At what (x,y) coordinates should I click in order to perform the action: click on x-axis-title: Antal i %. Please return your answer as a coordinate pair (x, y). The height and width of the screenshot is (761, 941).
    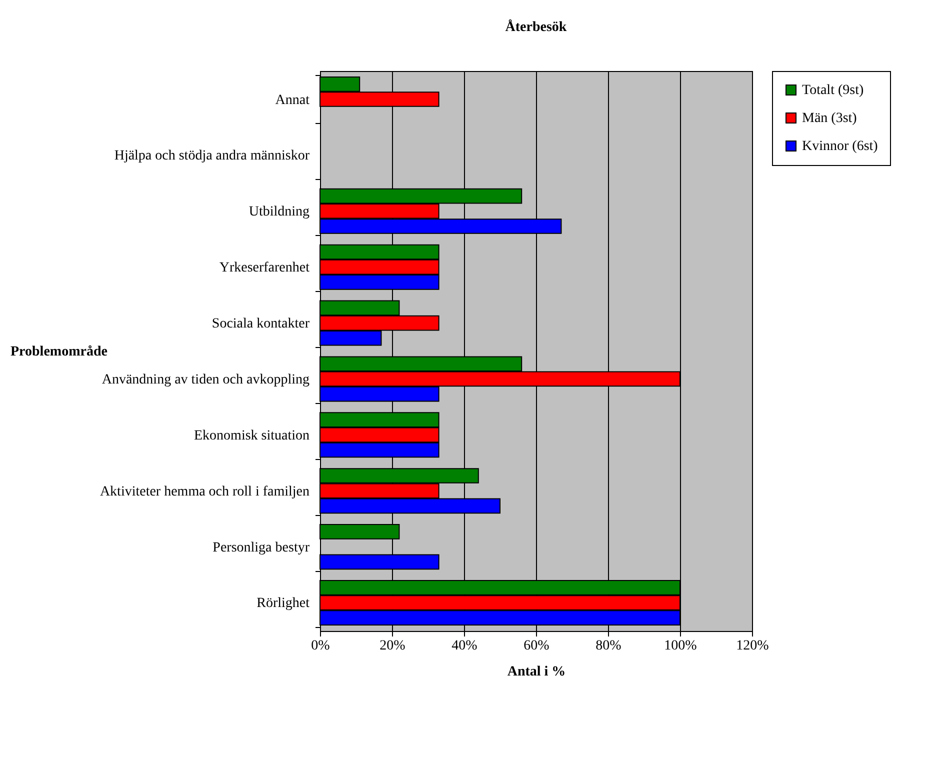
    Looking at the image, I should click on (536, 672).